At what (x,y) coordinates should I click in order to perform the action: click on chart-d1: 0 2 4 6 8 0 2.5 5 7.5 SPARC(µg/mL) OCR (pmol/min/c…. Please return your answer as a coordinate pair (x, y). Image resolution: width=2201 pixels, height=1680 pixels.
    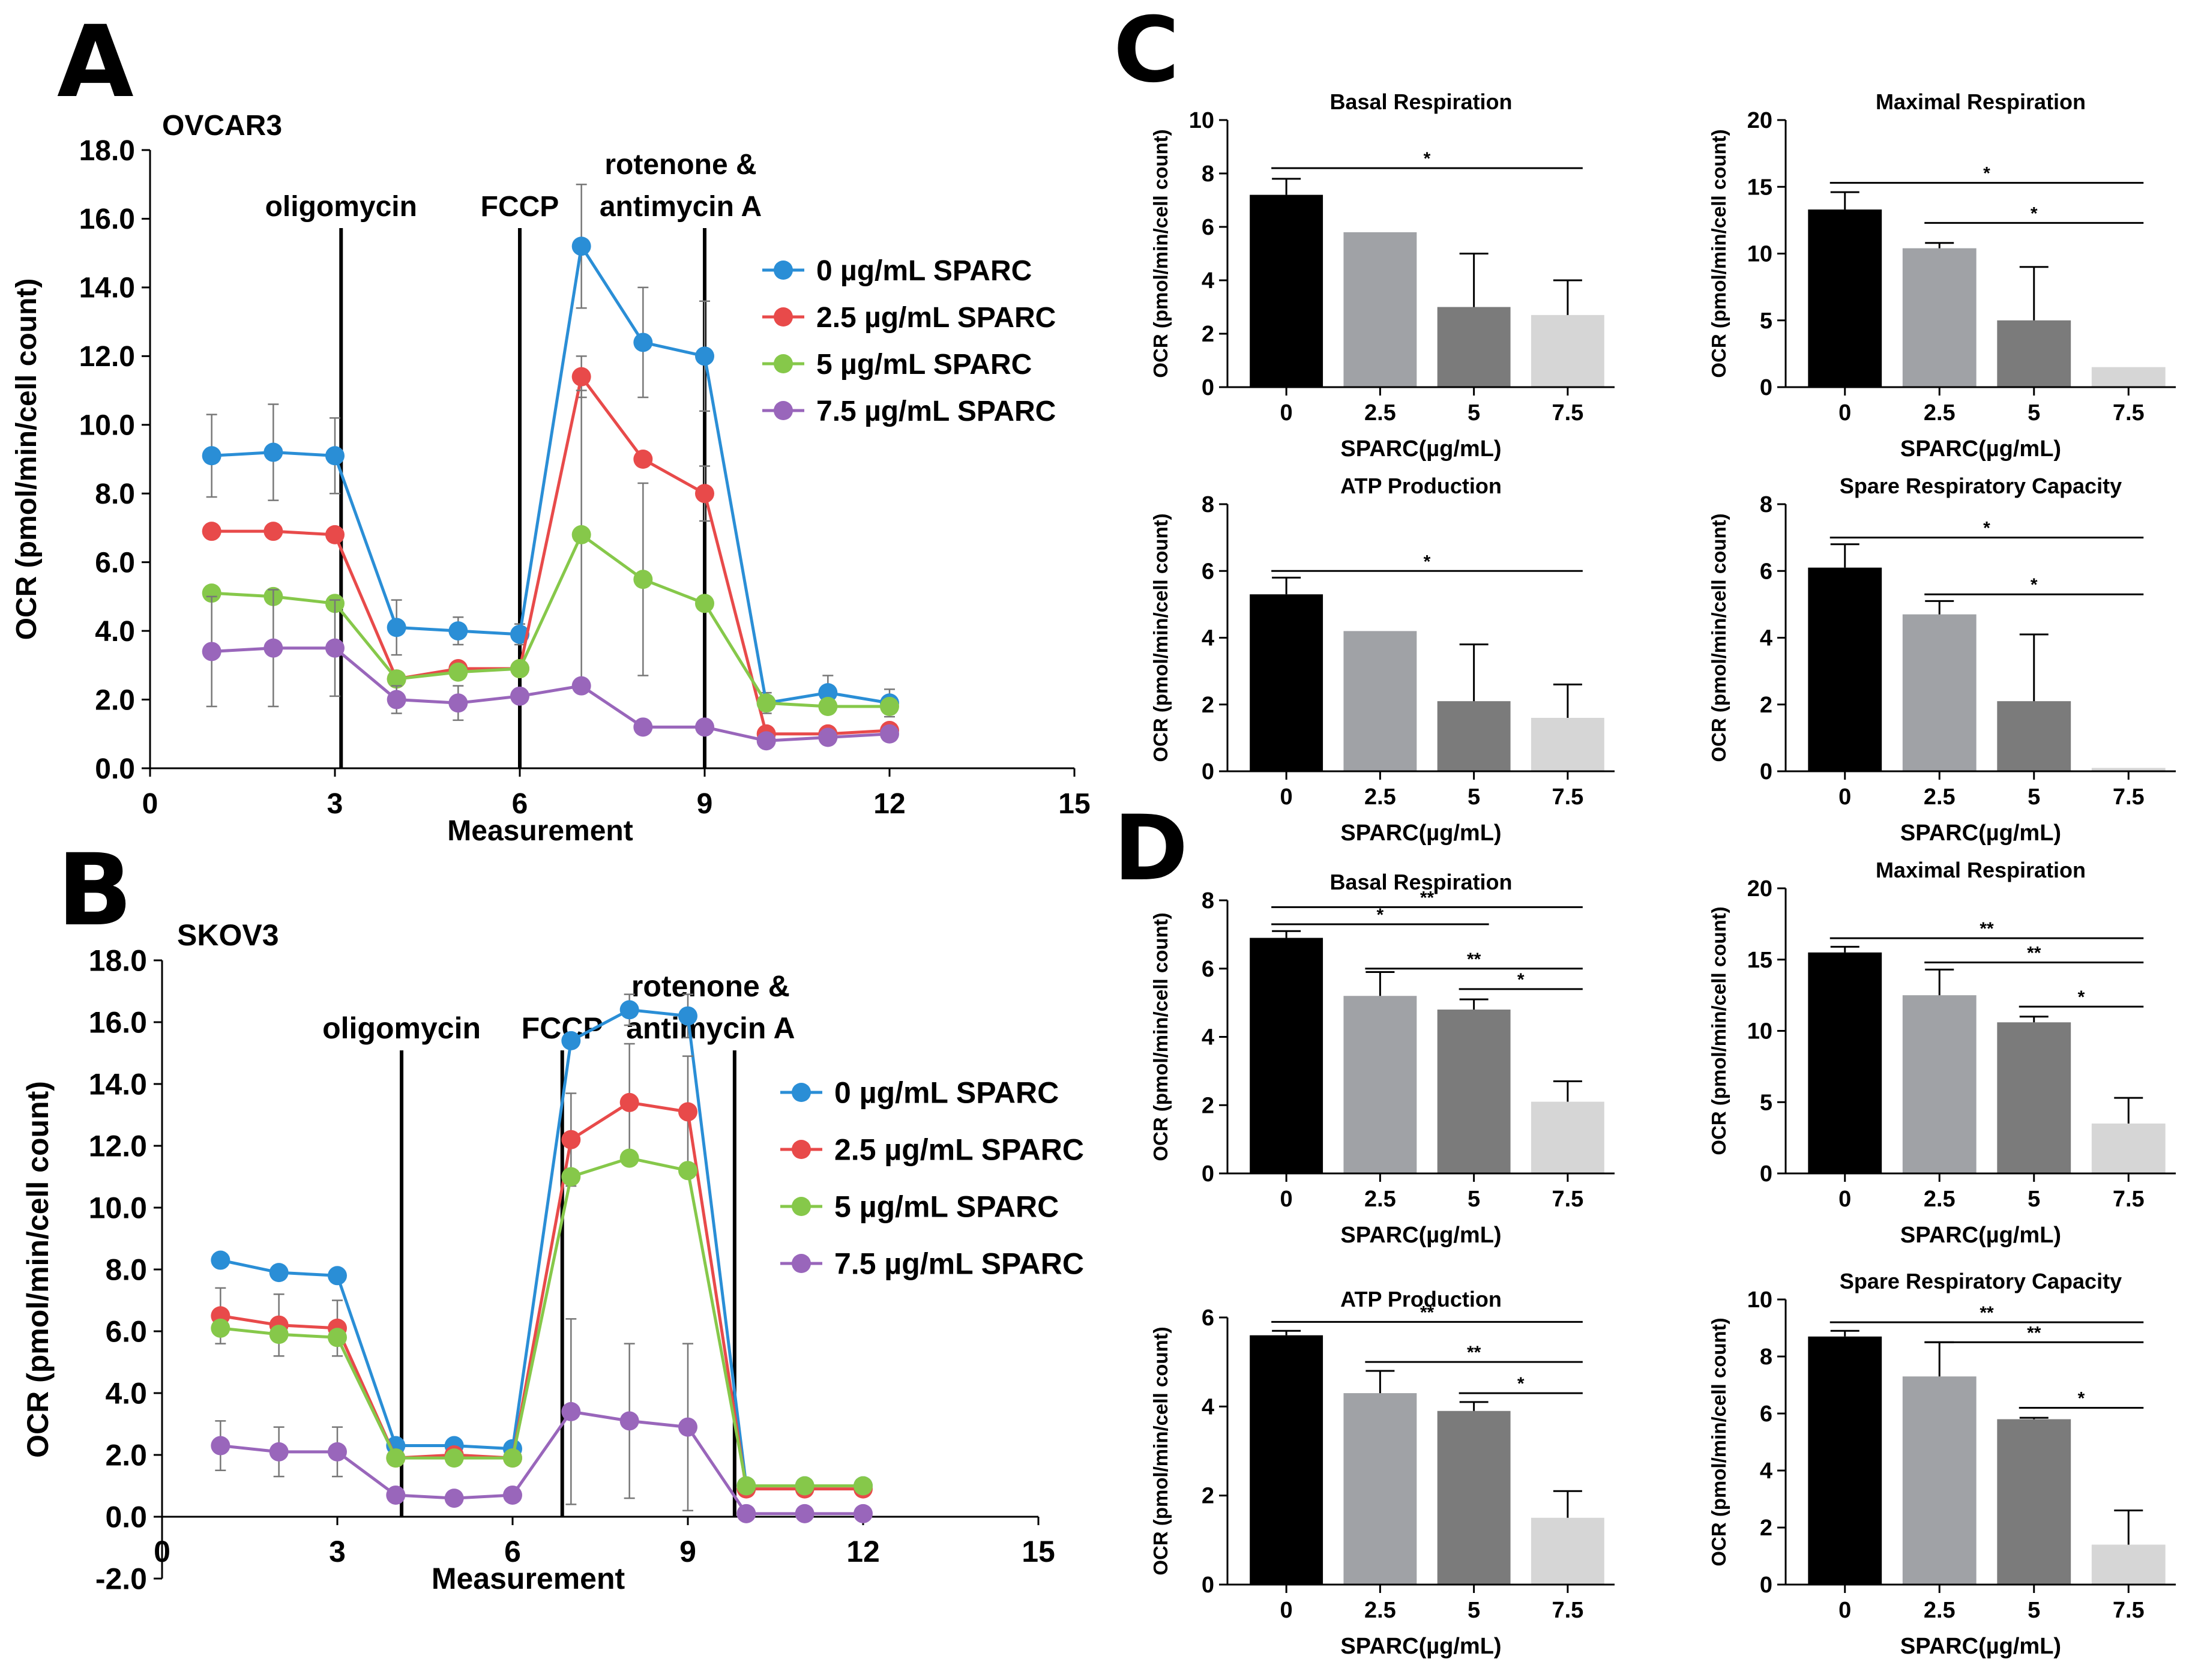
    Looking at the image, I should click on (1382, 1059).